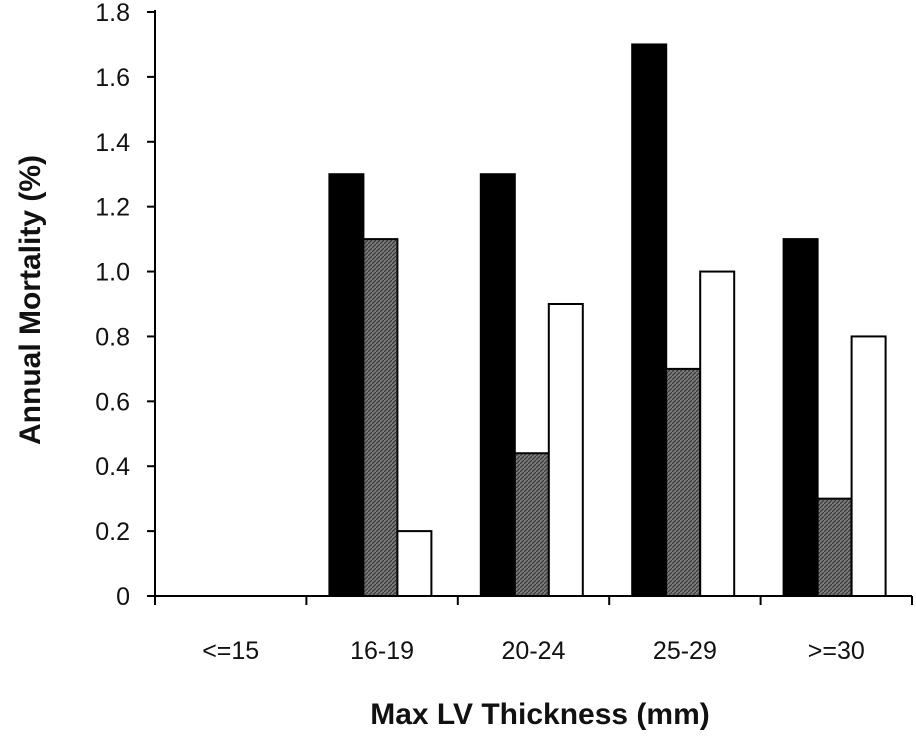 The height and width of the screenshot is (743, 916). I want to click on y-tick-label: 0.4, so click(112, 467).